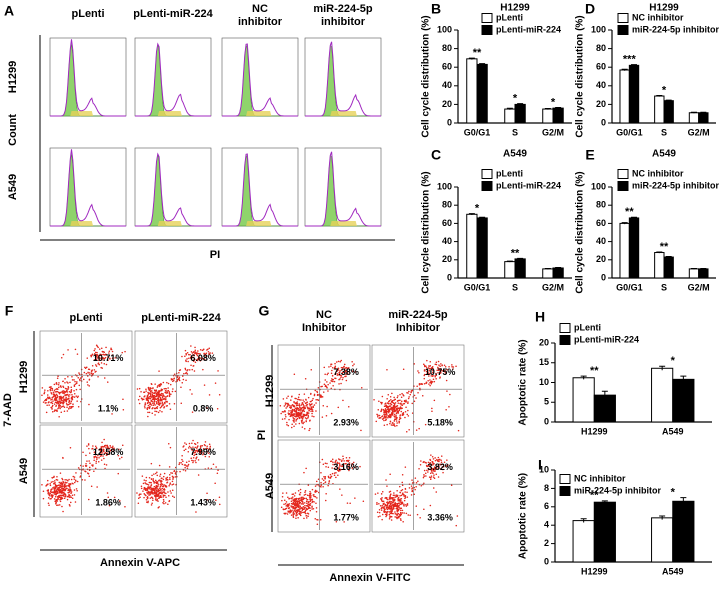  Describe the element at coordinates (346, 518) in the screenshot. I see `quadrant-percent: 1.77%` at that location.